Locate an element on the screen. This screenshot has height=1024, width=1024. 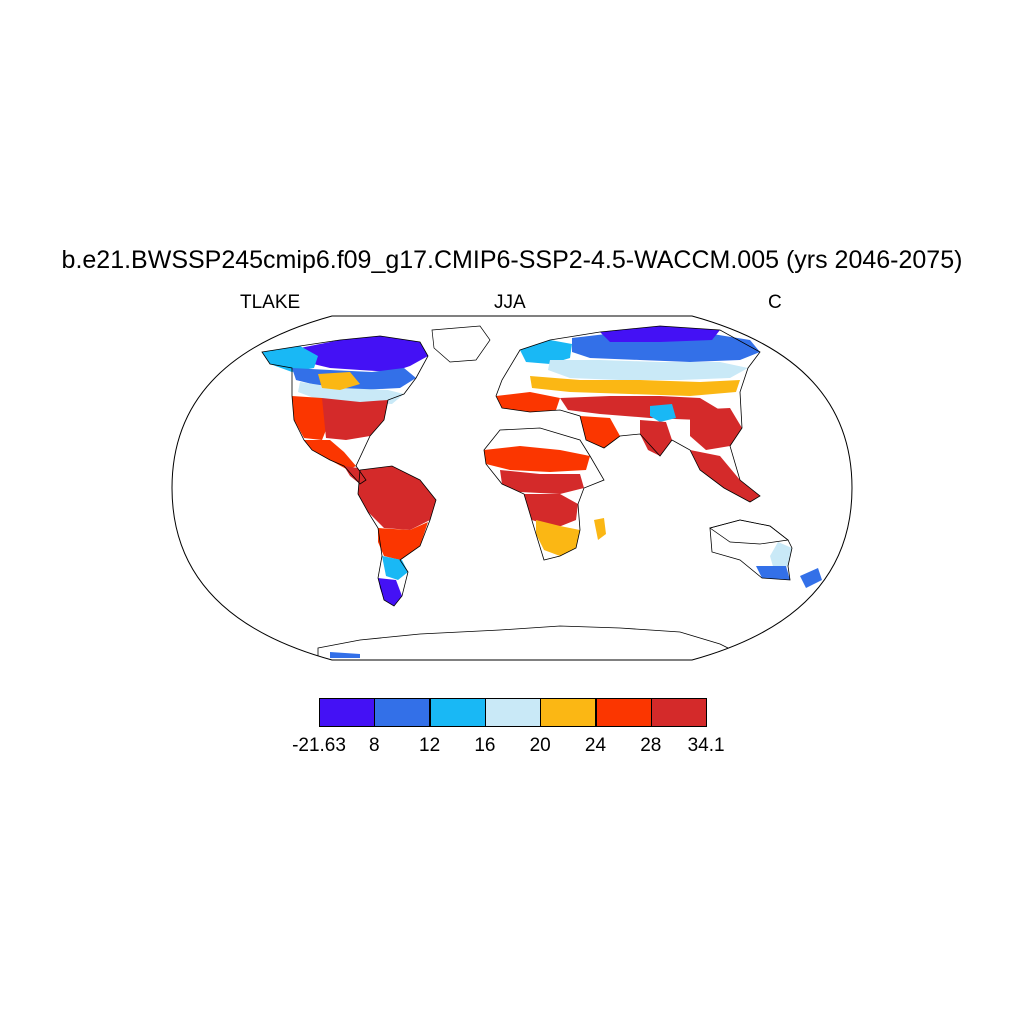
coast-eurasia is located at coordinates (628, 414).